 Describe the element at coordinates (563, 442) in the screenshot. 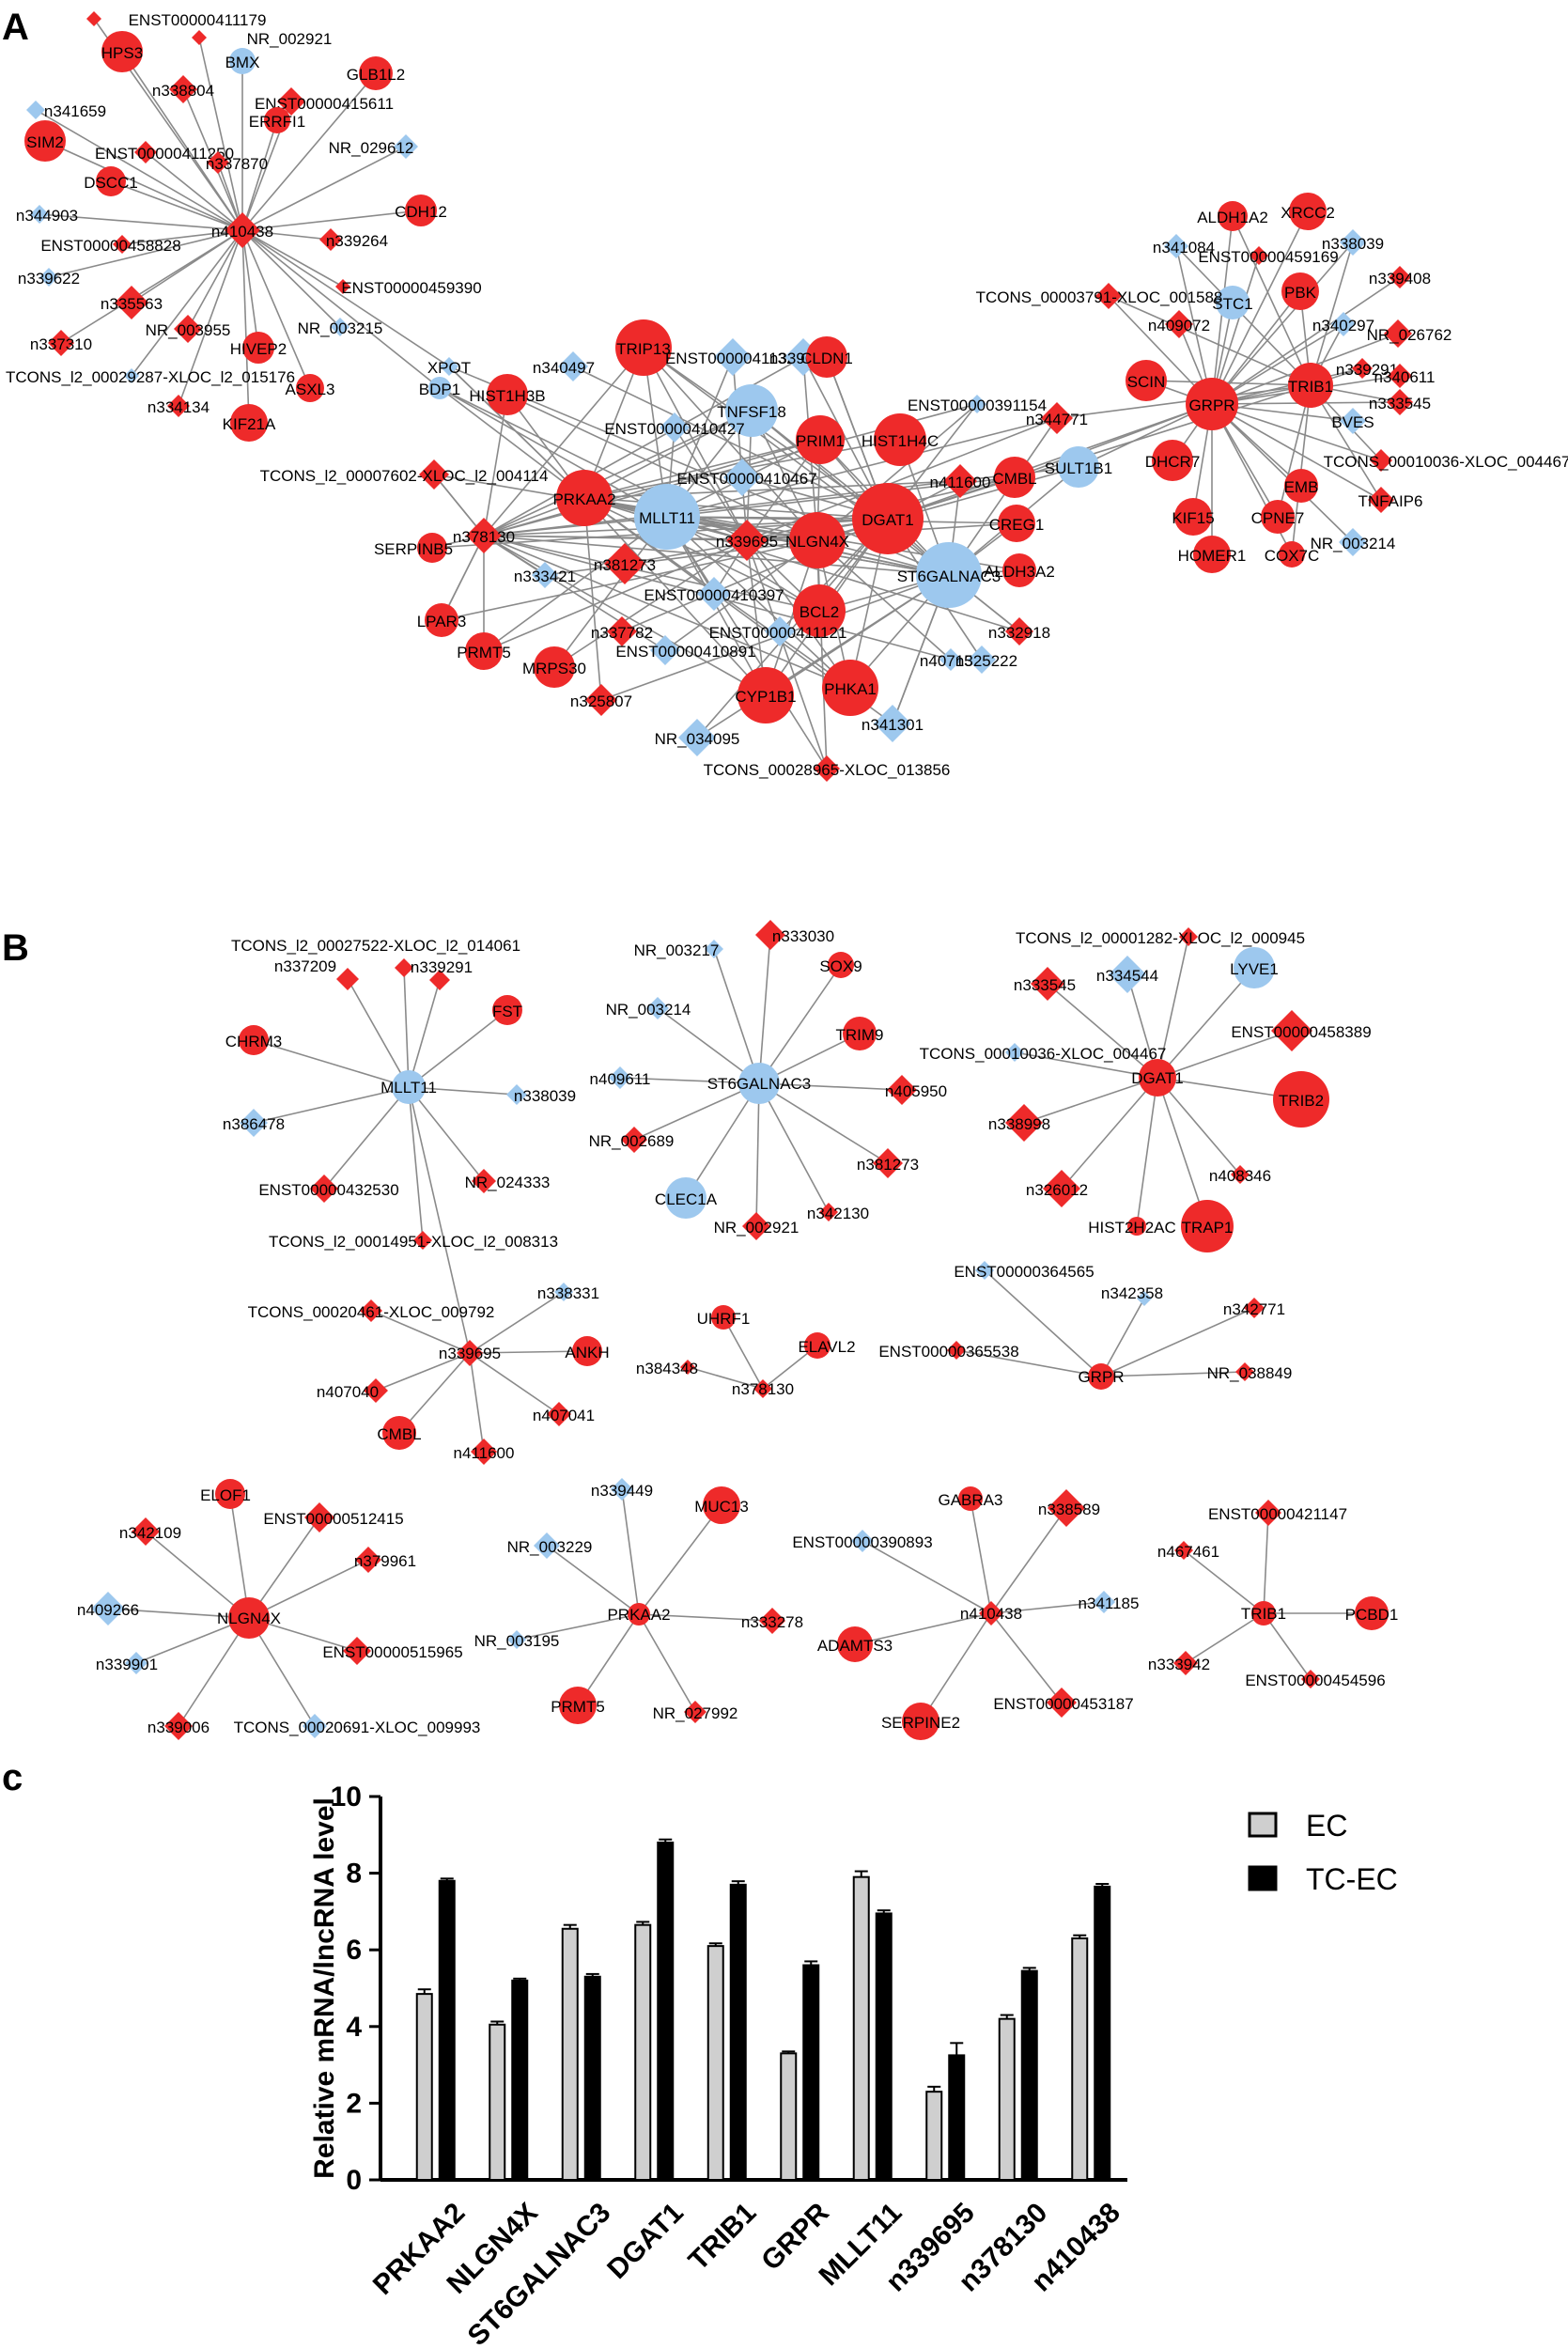

I see `edge-n378130-to-trip13` at that location.